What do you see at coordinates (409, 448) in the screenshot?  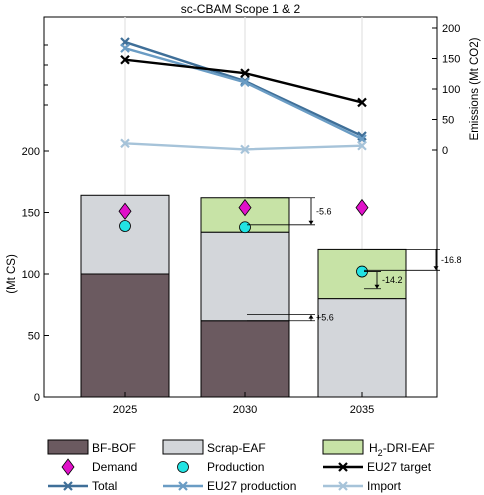 I see `legend-label-rest: -DRI-EAF` at bounding box center [409, 448].